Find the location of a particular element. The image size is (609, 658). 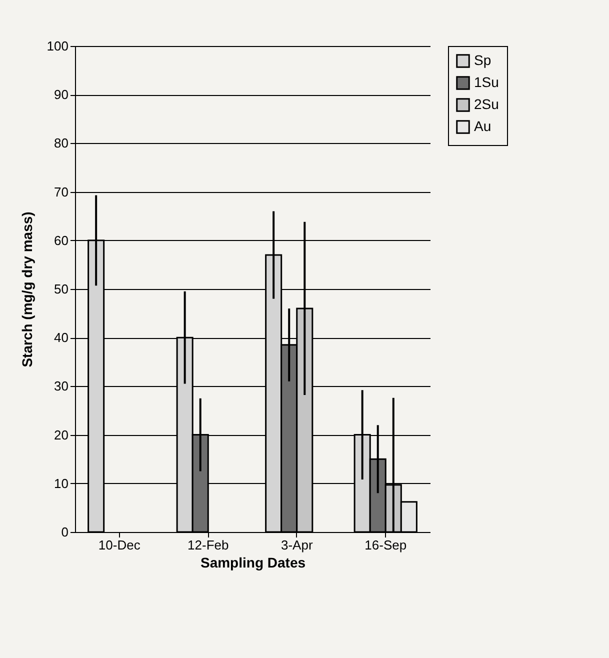

y-tick-label: 50 is located at coordinates (61, 289).